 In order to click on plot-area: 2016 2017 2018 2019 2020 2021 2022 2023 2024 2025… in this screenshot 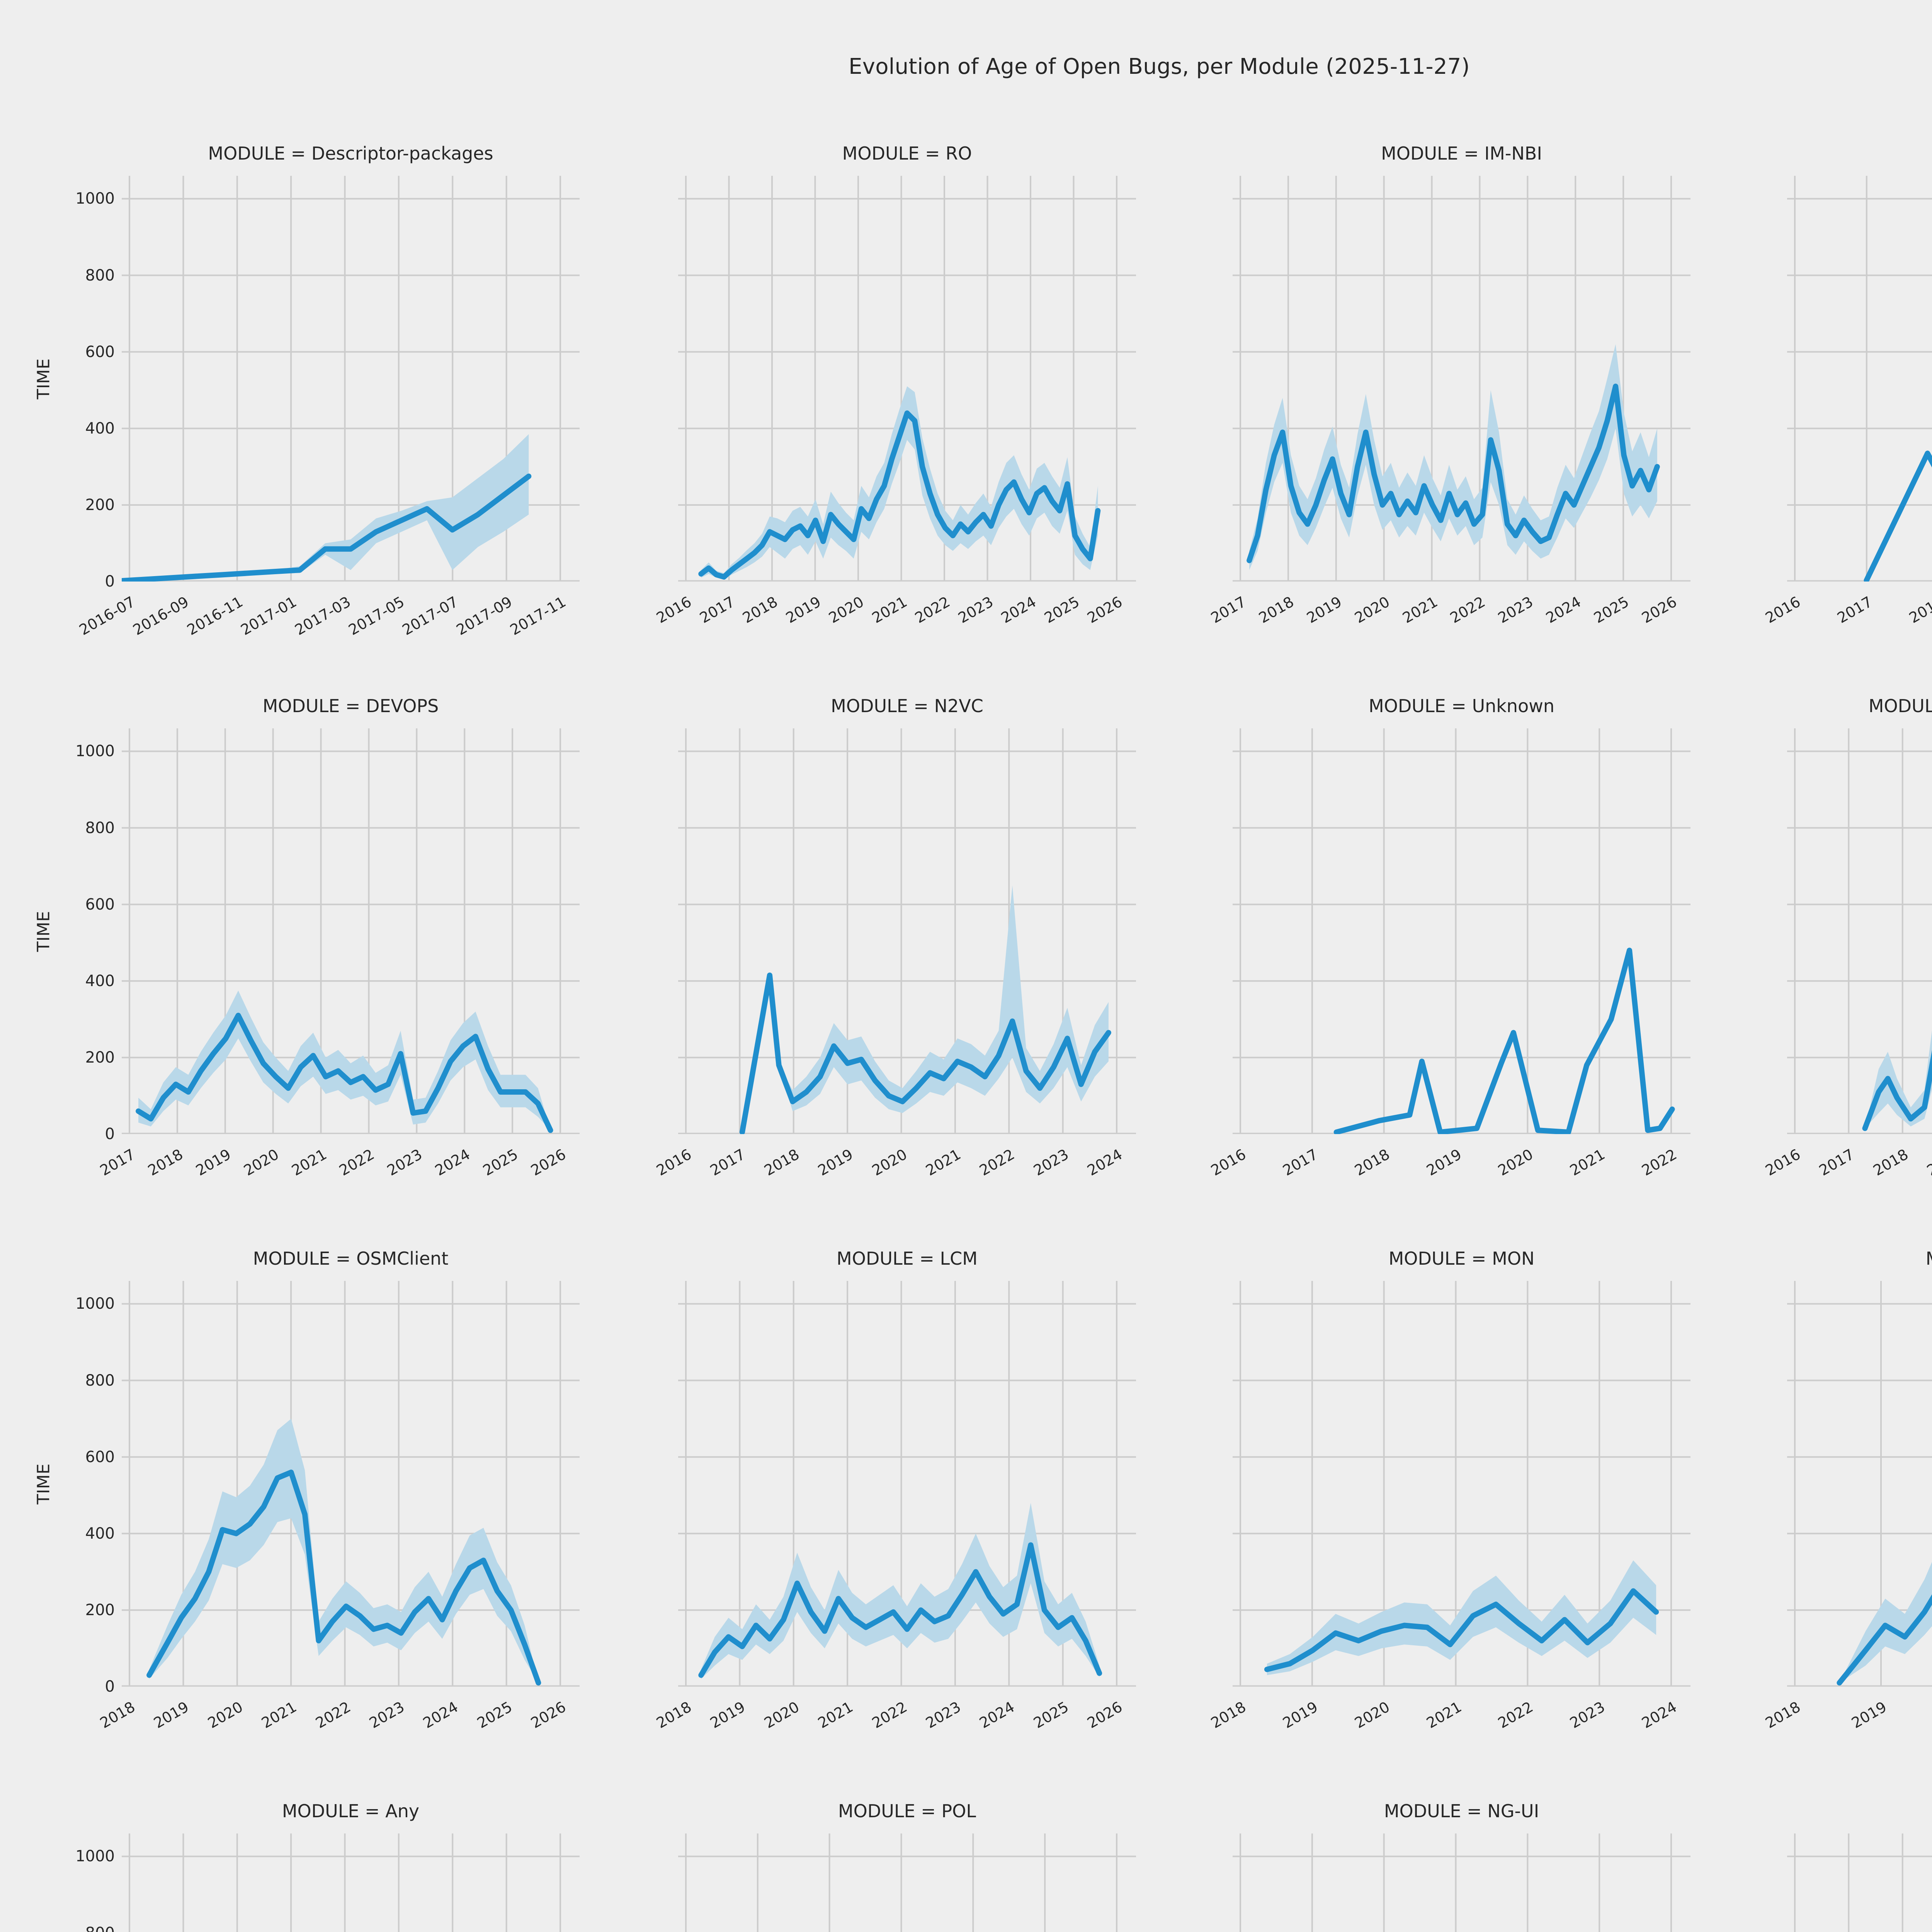, I will do `click(894, 401)`.